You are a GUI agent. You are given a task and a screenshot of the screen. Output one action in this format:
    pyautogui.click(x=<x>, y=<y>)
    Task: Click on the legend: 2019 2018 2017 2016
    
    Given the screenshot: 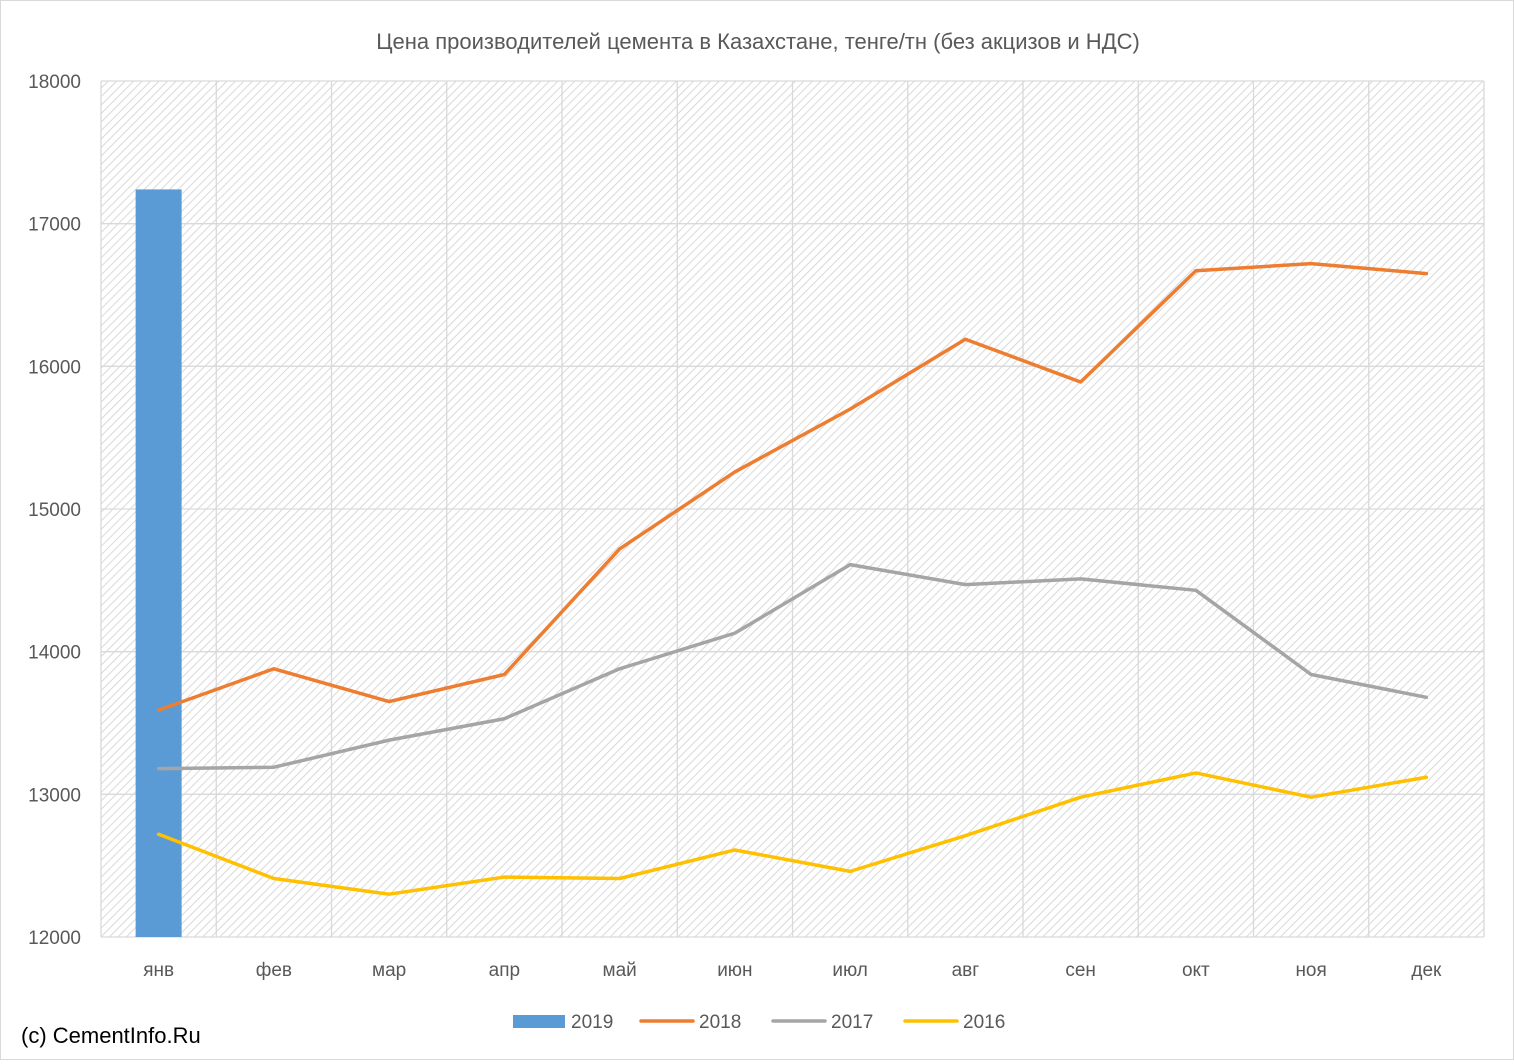 What is the action you would take?
    pyautogui.click(x=759, y=1022)
    